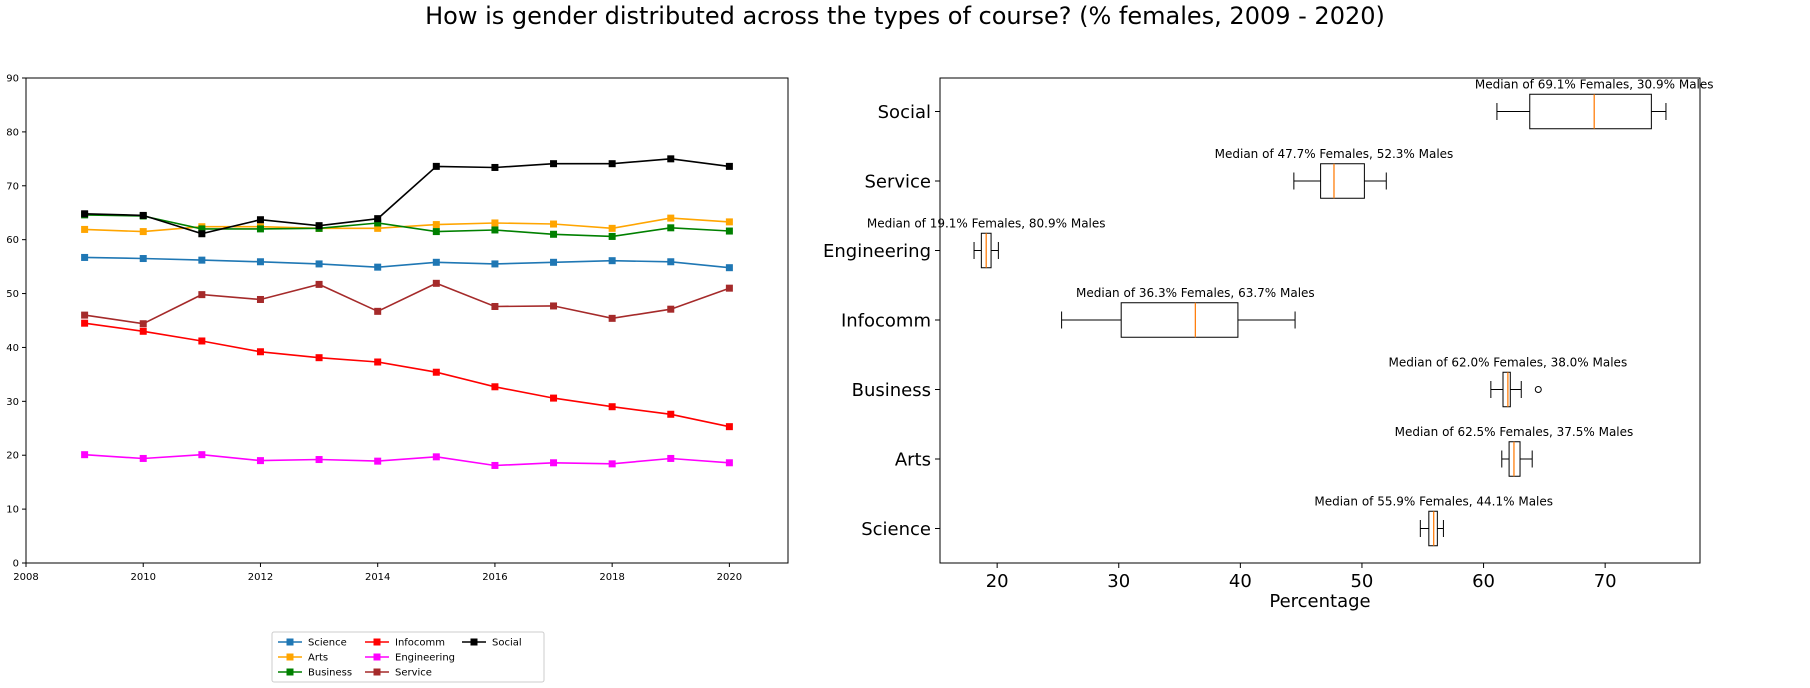  Describe the element at coordinates (377, 657) in the screenshot. I see `legend-marker-engineering` at that location.